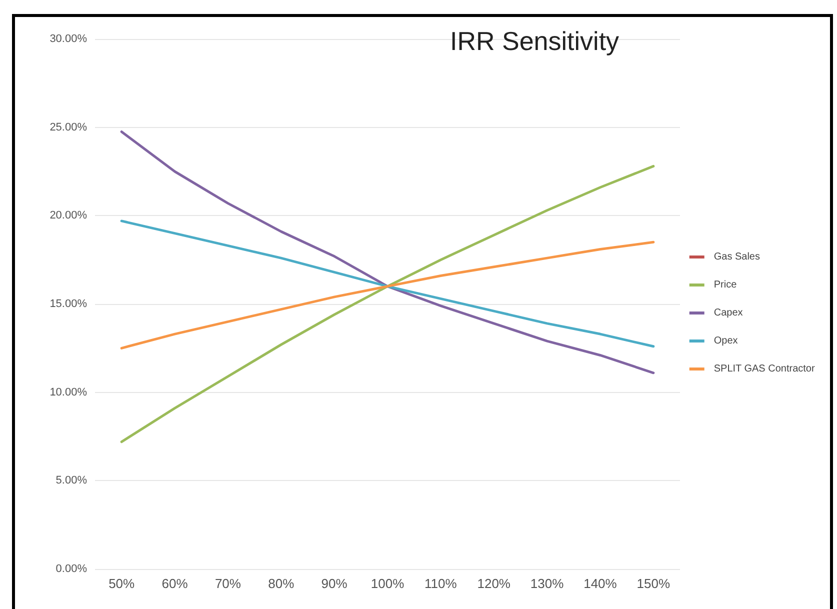  Describe the element at coordinates (601, 583) in the screenshot. I see `x-tick-label: 140%` at that location.